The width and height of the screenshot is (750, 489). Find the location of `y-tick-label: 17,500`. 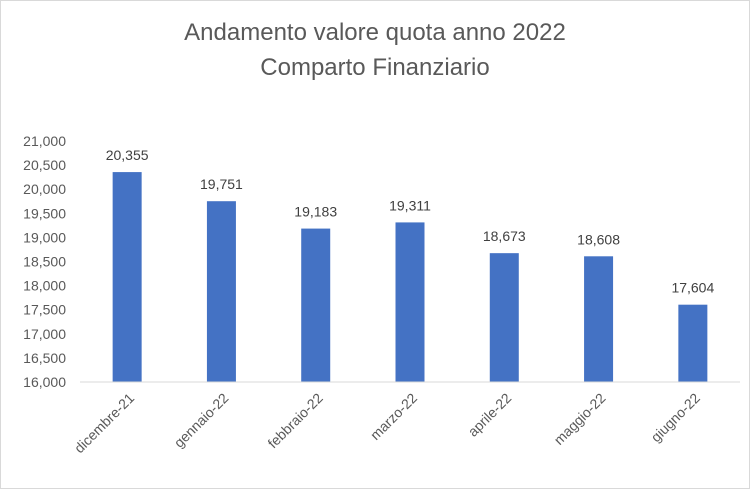

y-tick-label: 17,500 is located at coordinates (44, 310).